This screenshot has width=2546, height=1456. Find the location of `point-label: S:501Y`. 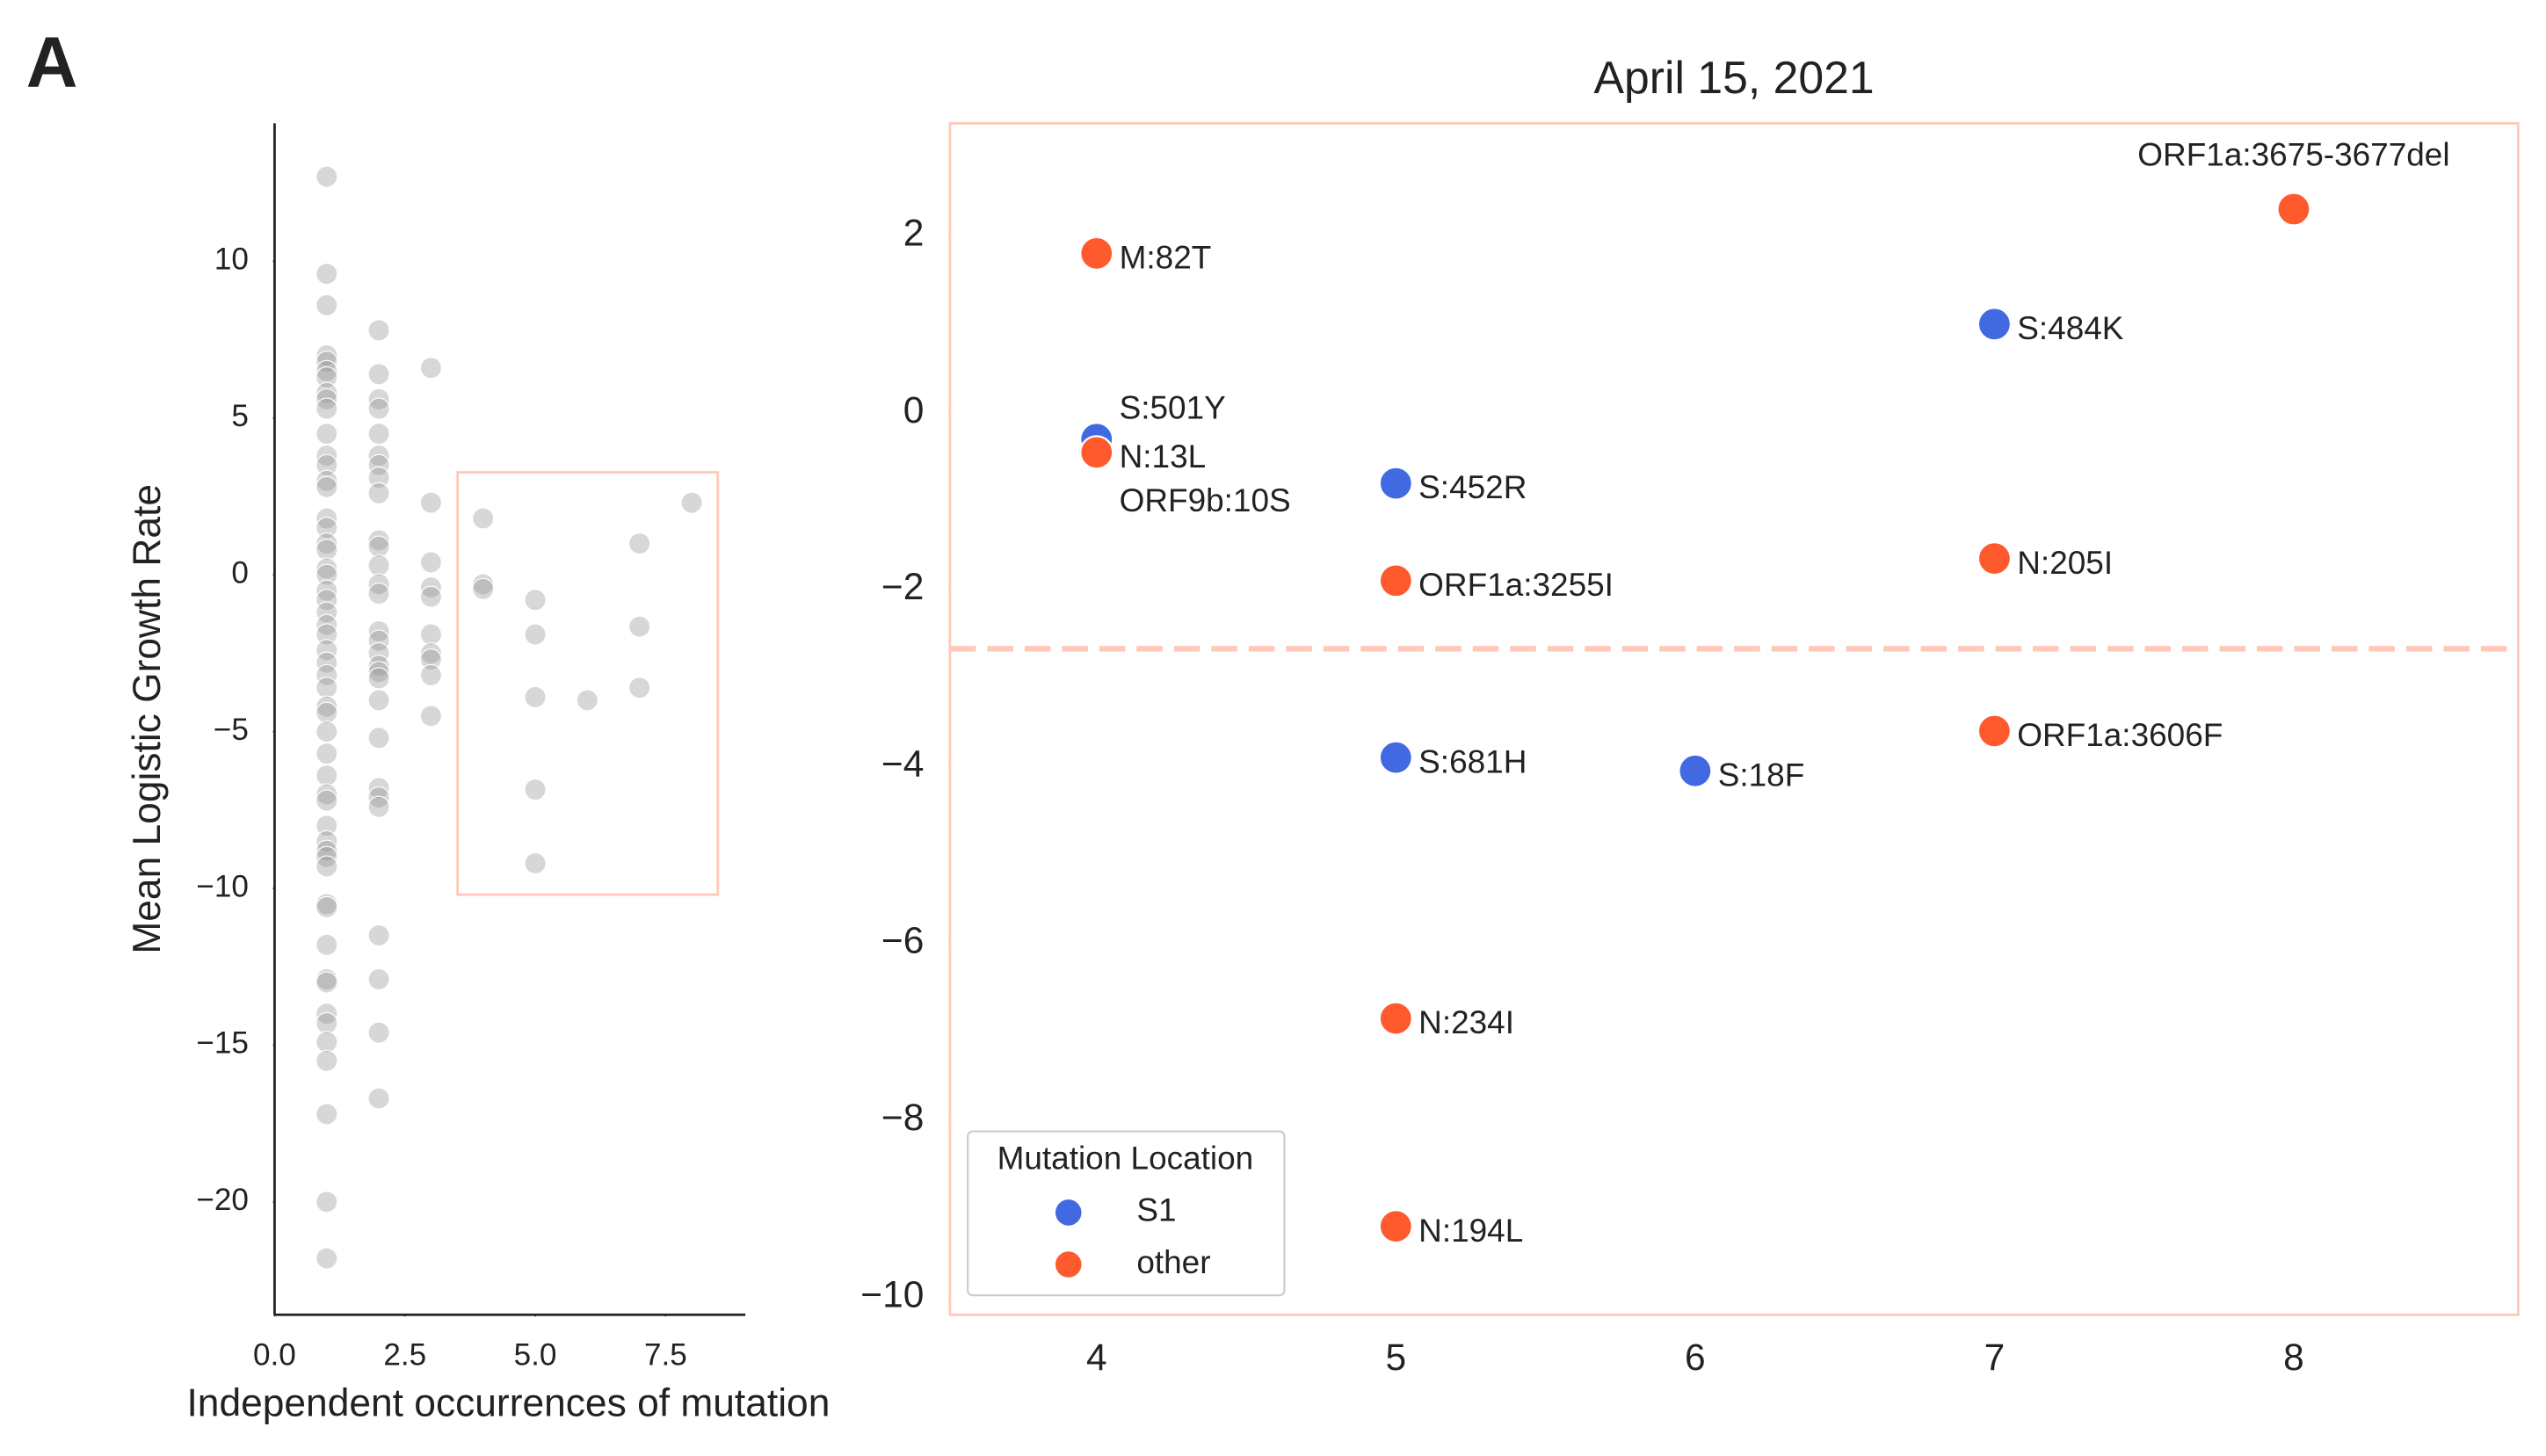

point-label: S:501Y is located at coordinates (1173, 407).